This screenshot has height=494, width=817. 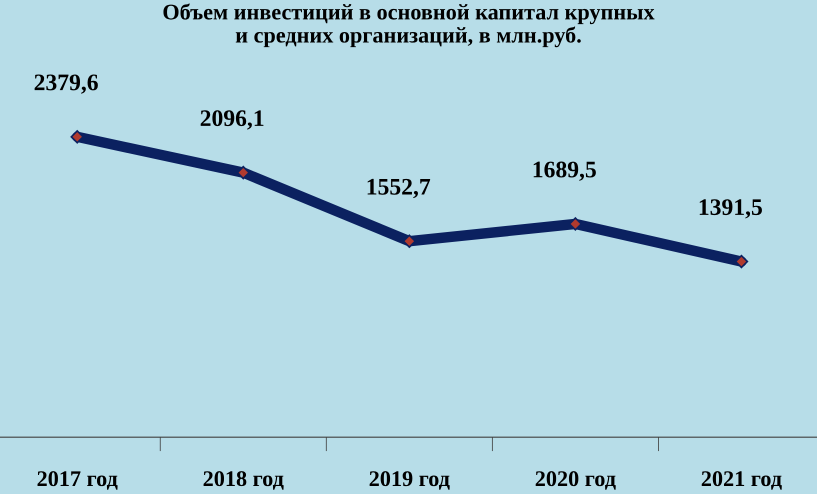 I want to click on data-label: 1391,5, so click(x=731, y=209).